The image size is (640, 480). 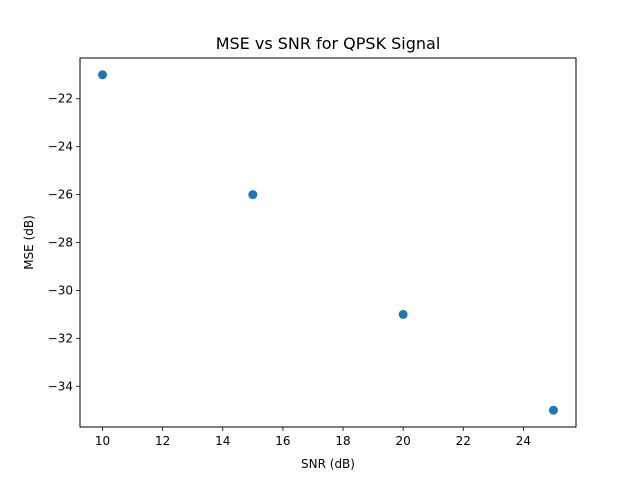 I want to click on y-tick-label: −32, so click(x=60, y=338).